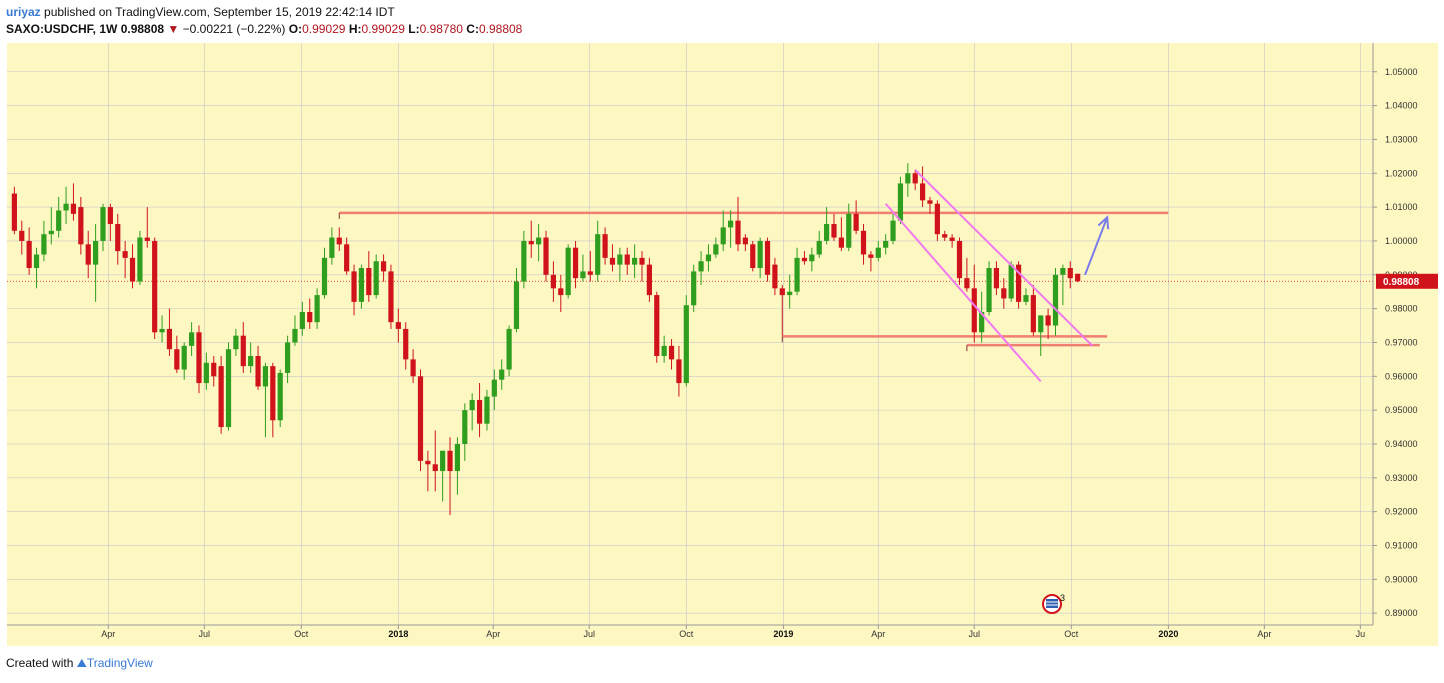  Describe the element at coordinates (1401, 282) in the screenshot. I see `last-price-tag-text: 0.98808` at that location.